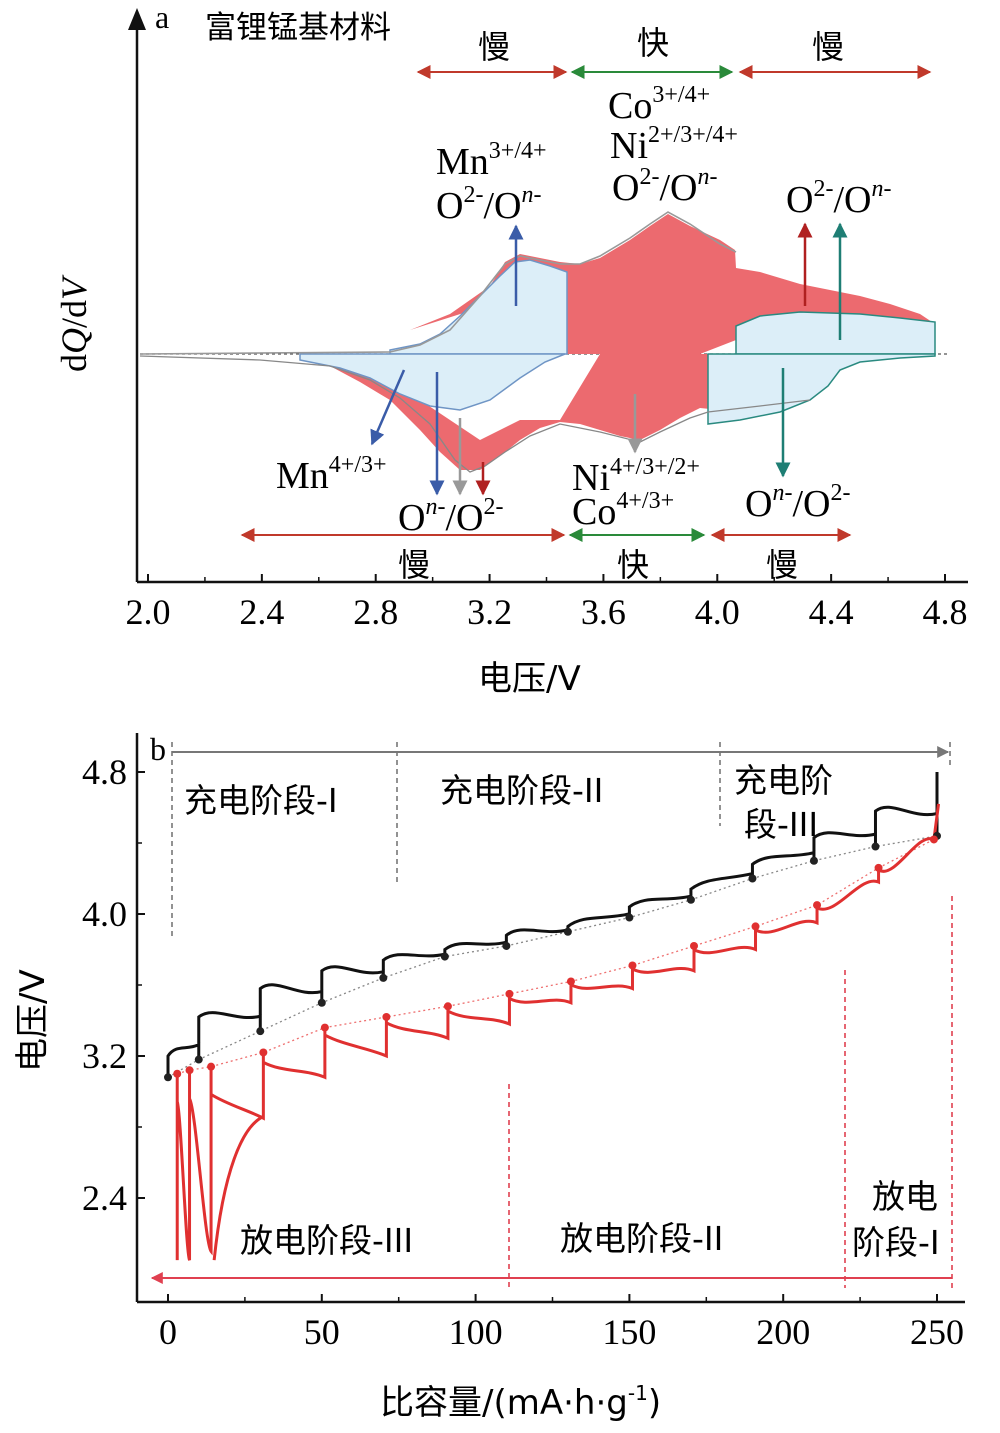  What do you see at coordinates (137, 19) in the screenshot?
I see `panel-a-y-axis-arrow` at bounding box center [137, 19].